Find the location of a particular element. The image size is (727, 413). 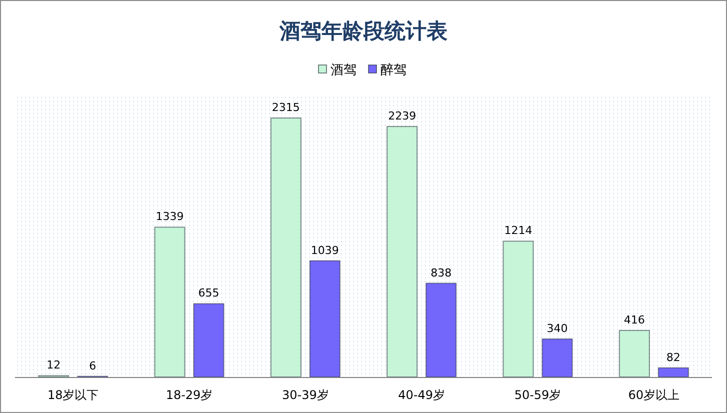

data-label: 6 is located at coordinates (92, 365).